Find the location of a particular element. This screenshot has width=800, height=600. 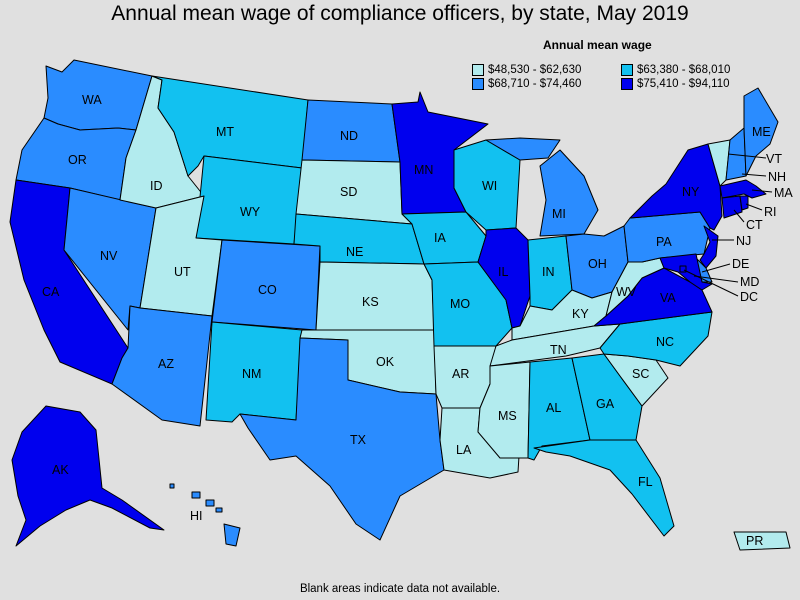

label-ne: NE is located at coordinates (354, 252).